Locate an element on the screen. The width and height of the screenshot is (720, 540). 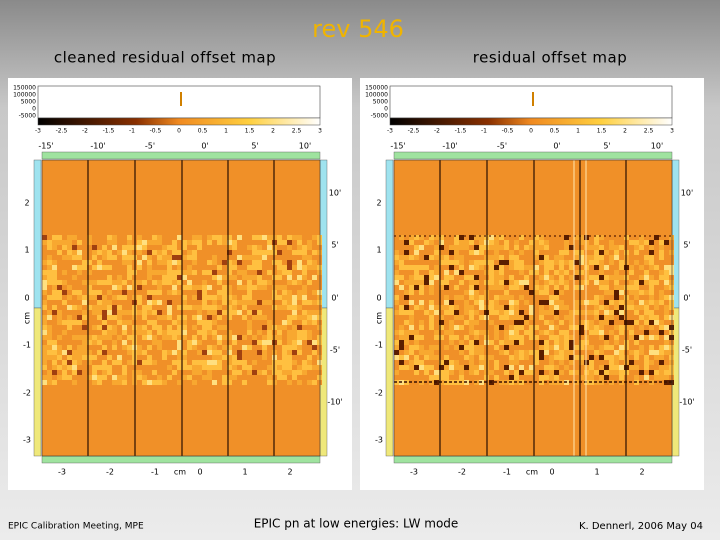
left-label: -1 is located at coordinates (27, 345).